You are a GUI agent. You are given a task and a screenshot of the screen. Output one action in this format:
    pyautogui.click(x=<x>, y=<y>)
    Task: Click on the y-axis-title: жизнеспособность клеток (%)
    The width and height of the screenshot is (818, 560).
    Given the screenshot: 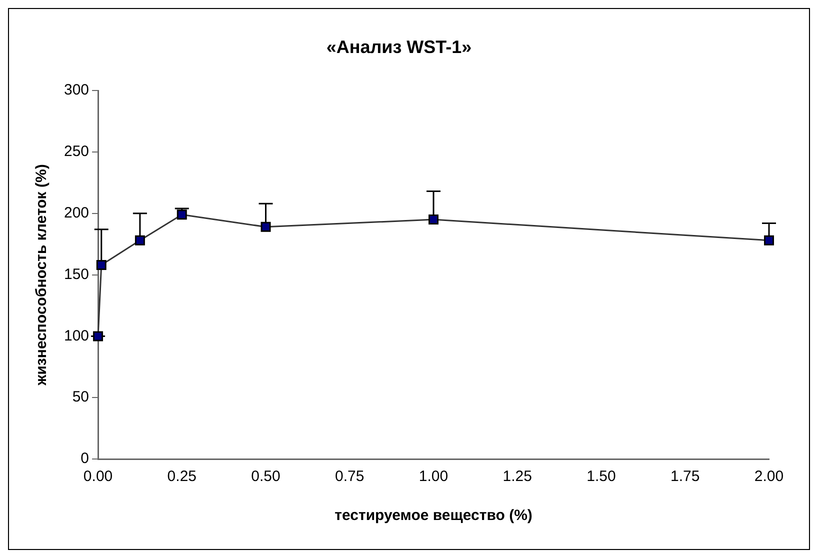 What is the action you would take?
    pyautogui.click(x=41, y=275)
    